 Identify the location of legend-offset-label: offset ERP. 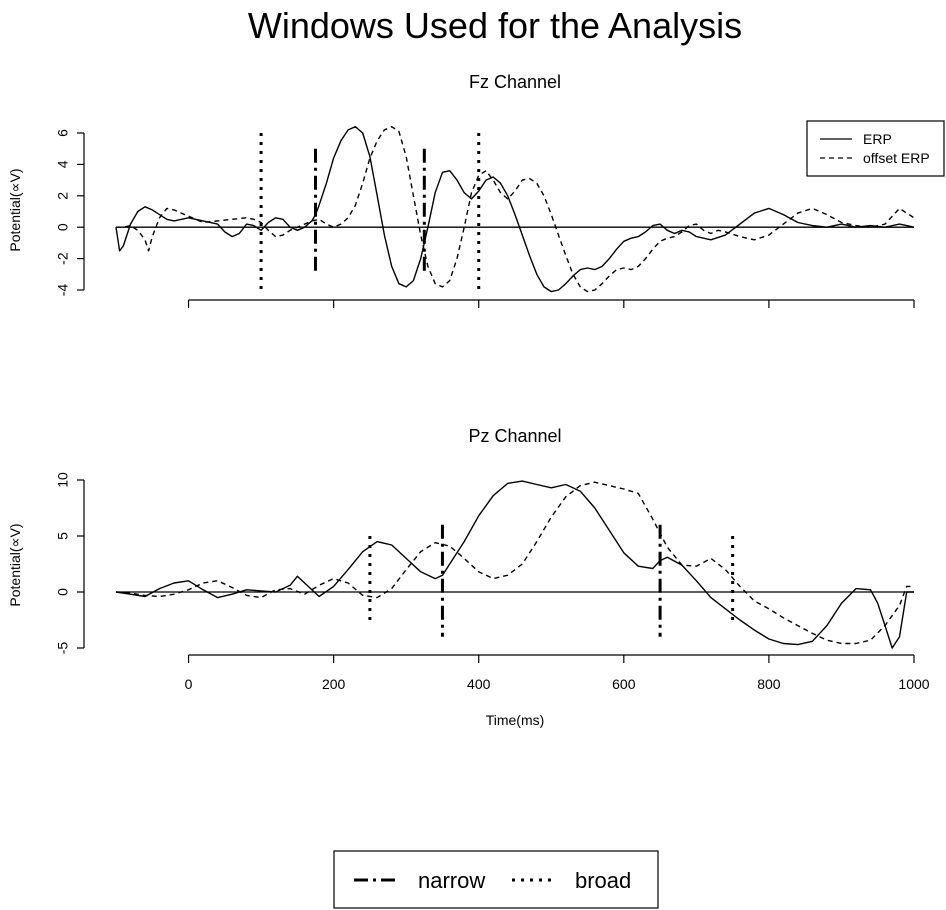
(896, 158).